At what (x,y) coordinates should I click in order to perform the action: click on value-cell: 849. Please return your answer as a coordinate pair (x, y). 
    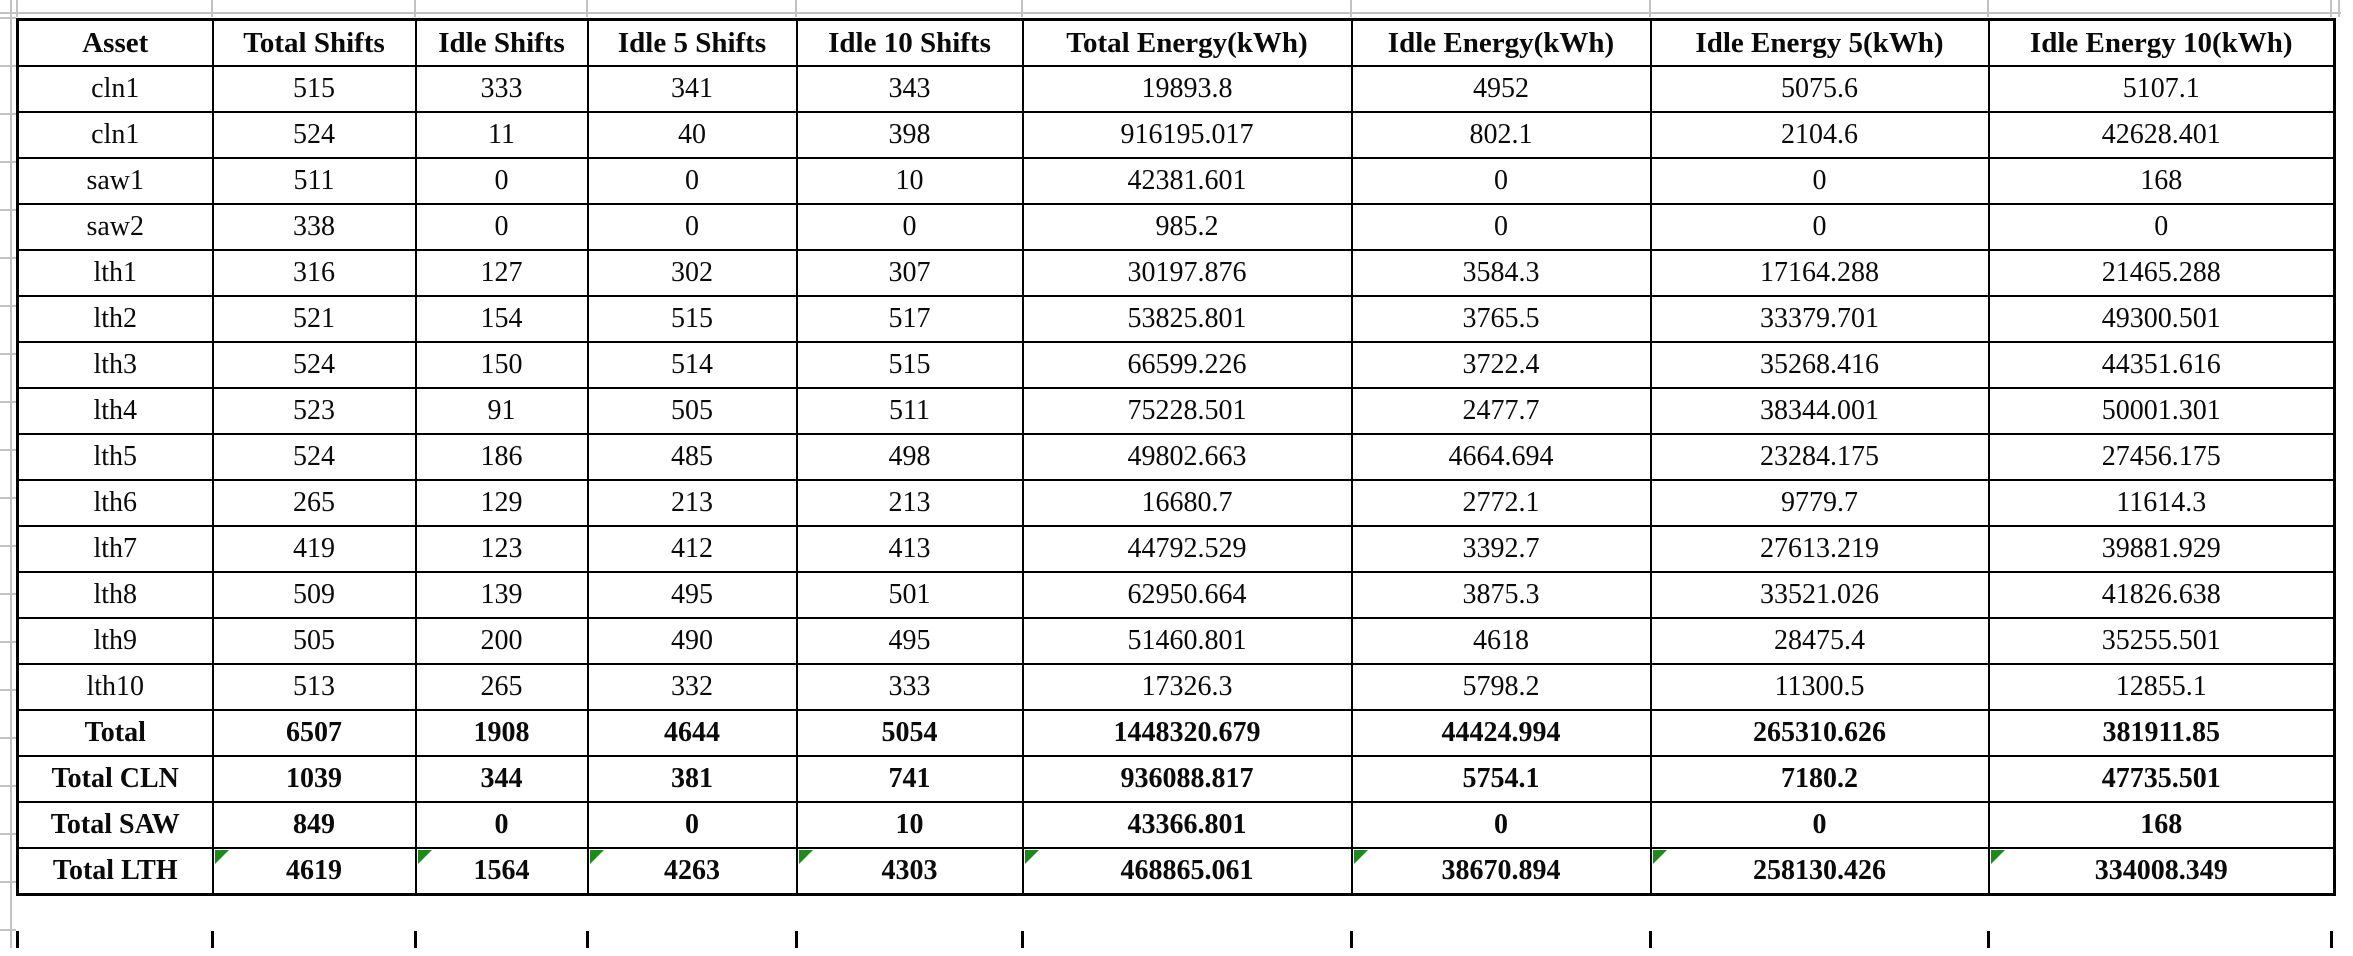
    Looking at the image, I should click on (314, 825).